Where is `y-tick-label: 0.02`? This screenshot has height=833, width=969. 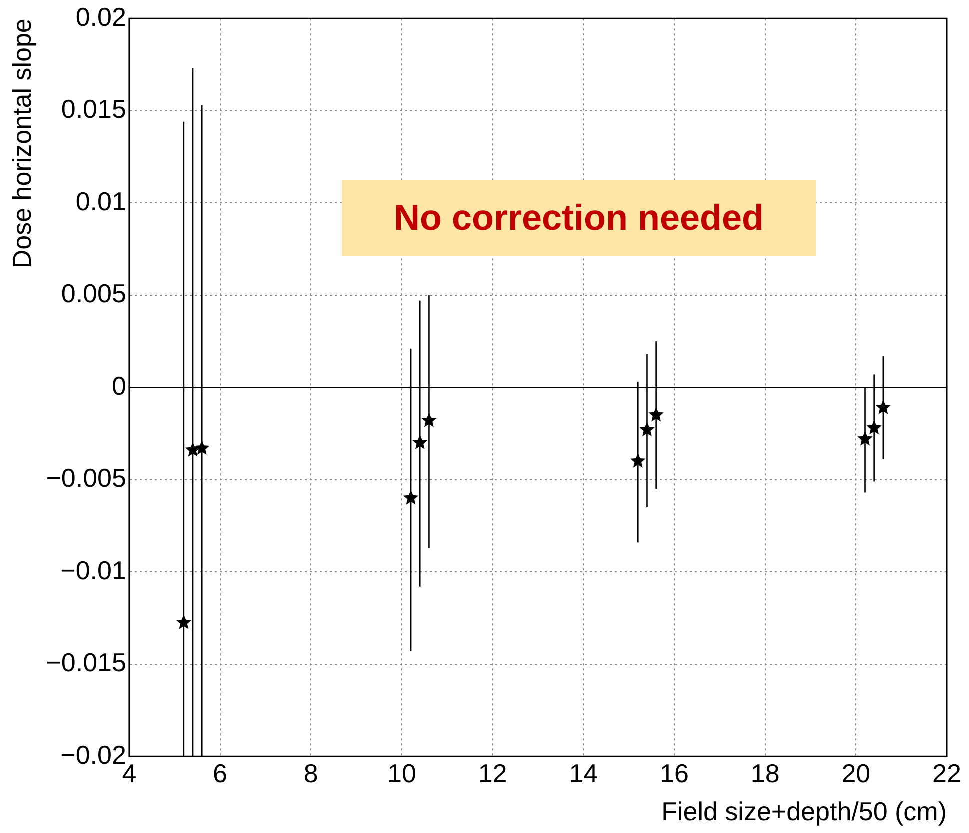 y-tick-label: 0.02 is located at coordinates (101, 17).